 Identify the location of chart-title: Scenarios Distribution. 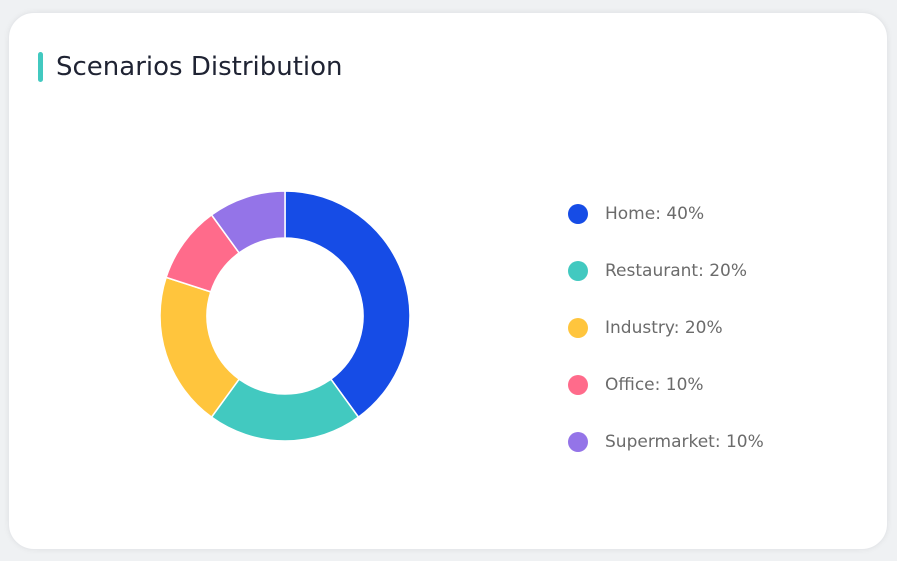
(199, 67).